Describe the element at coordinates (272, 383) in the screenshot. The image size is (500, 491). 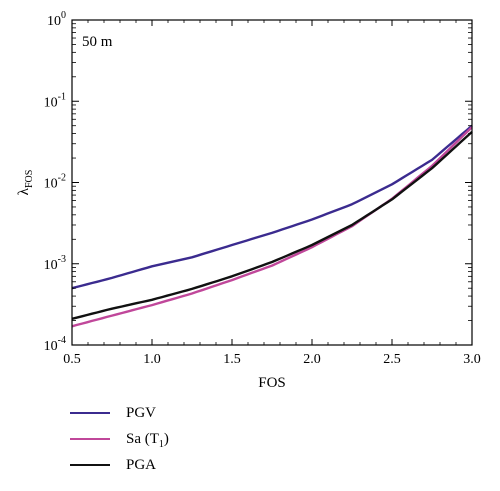
I see `x-axis-title: FOS` at that location.